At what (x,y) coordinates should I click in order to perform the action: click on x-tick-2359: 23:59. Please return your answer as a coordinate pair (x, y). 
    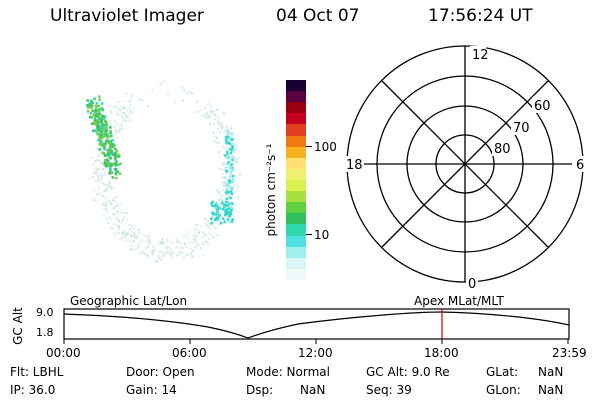
    Looking at the image, I should click on (569, 353).